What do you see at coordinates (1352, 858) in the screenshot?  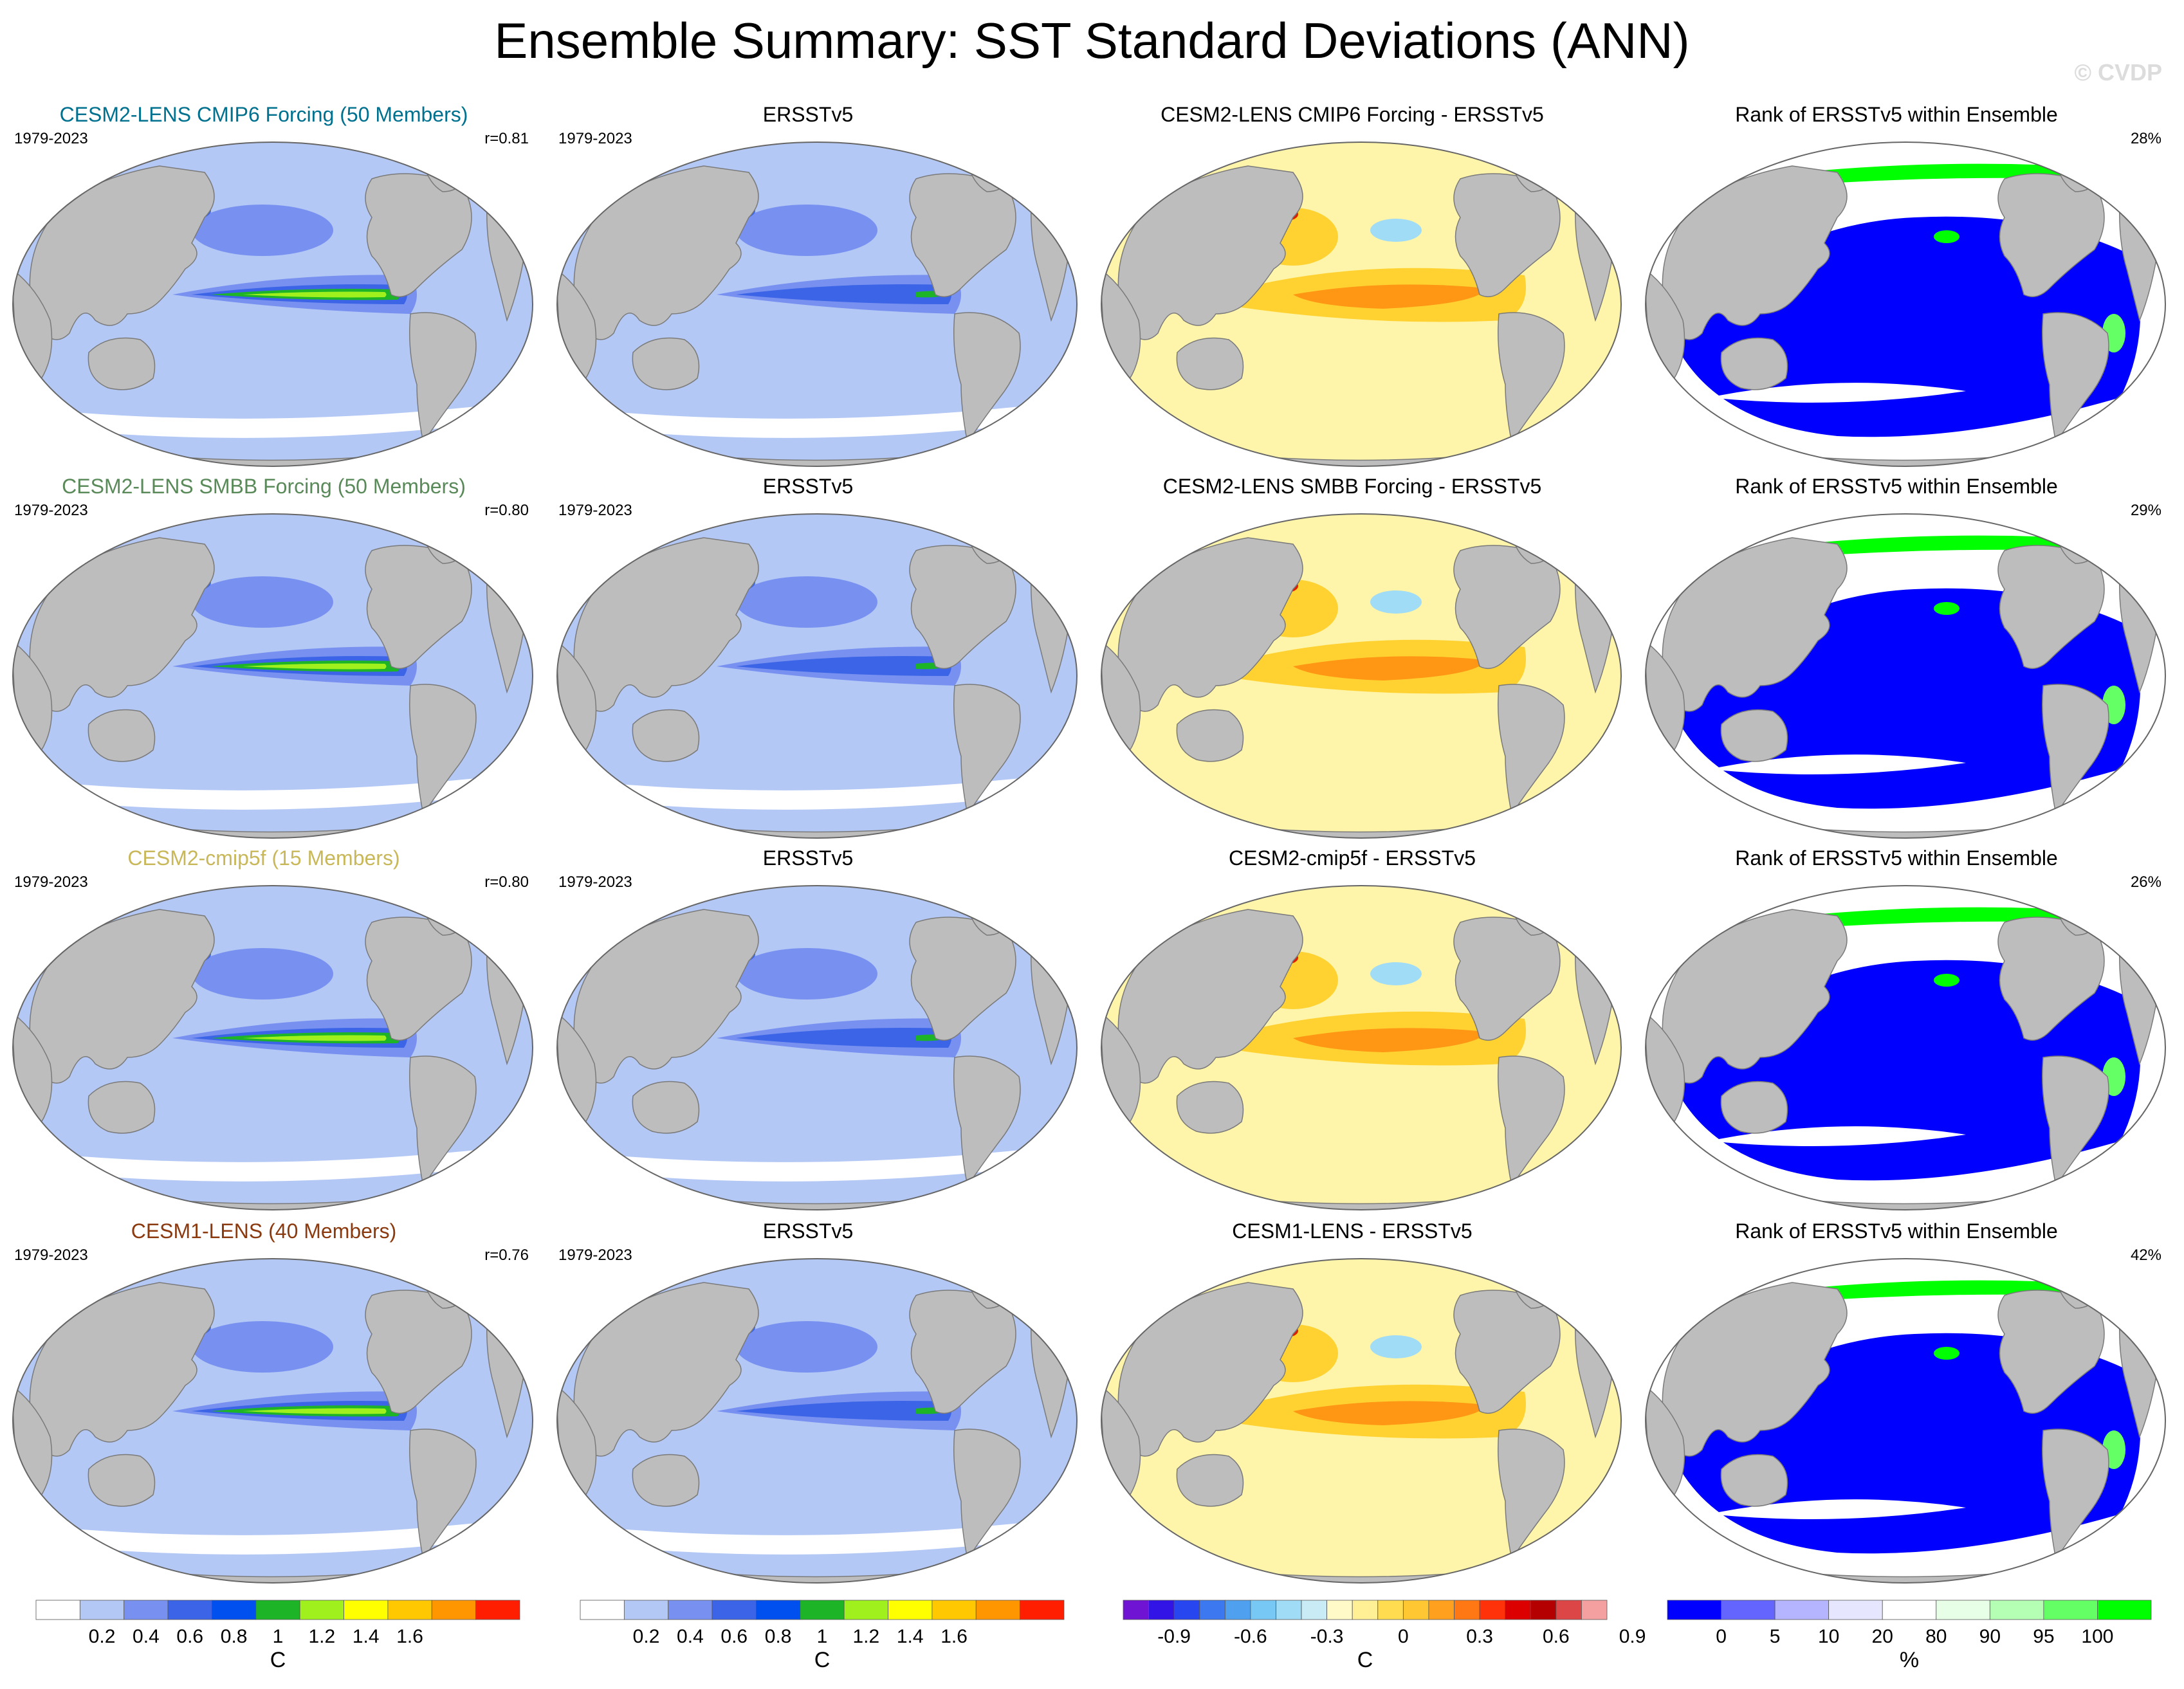 I see `panel-title-r2-diff: CESM2-cmip5f - ERSSTv5` at bounding box center [1352, 858].